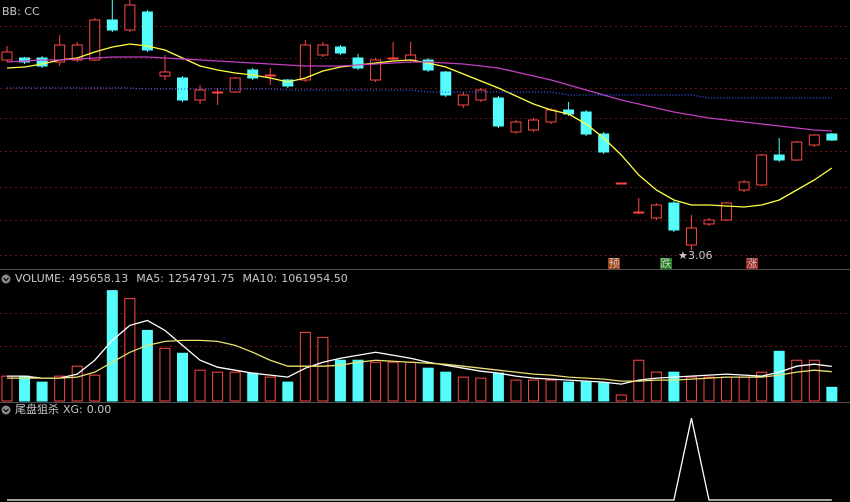 The width and height of the screenshot is (850, 502). Describe the element at coordinates (40, 278) in the screenshot. I see `volume-title: VOLUME:` at that location.